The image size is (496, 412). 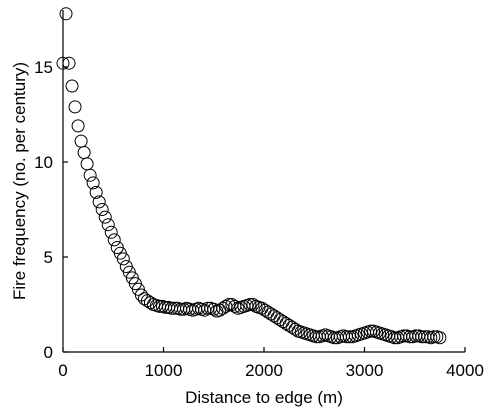 What do you see at coordinates (43, 67) in the screenshot?
I see `y-tick-label: 15` at bounding box center [43, 67].